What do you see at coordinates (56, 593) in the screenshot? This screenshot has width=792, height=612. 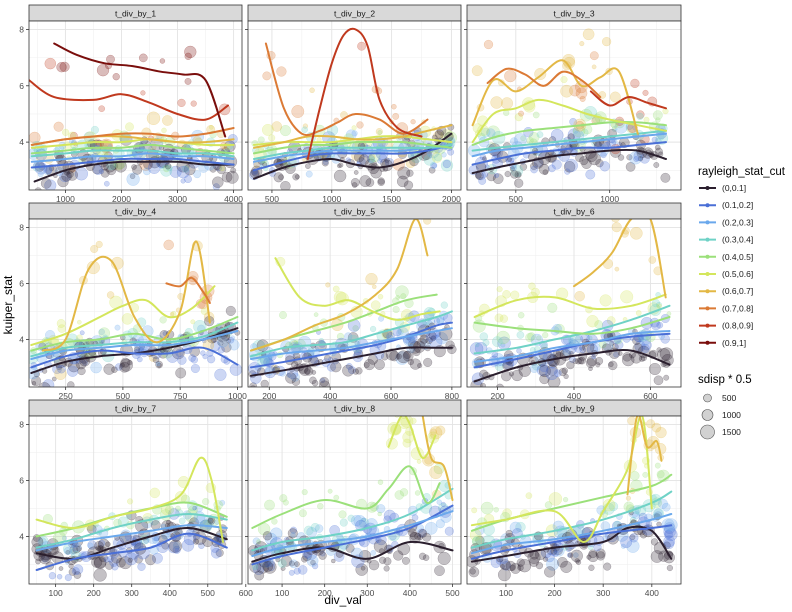 I see `x-tick-label: 100` at bounding box center [56, 593].